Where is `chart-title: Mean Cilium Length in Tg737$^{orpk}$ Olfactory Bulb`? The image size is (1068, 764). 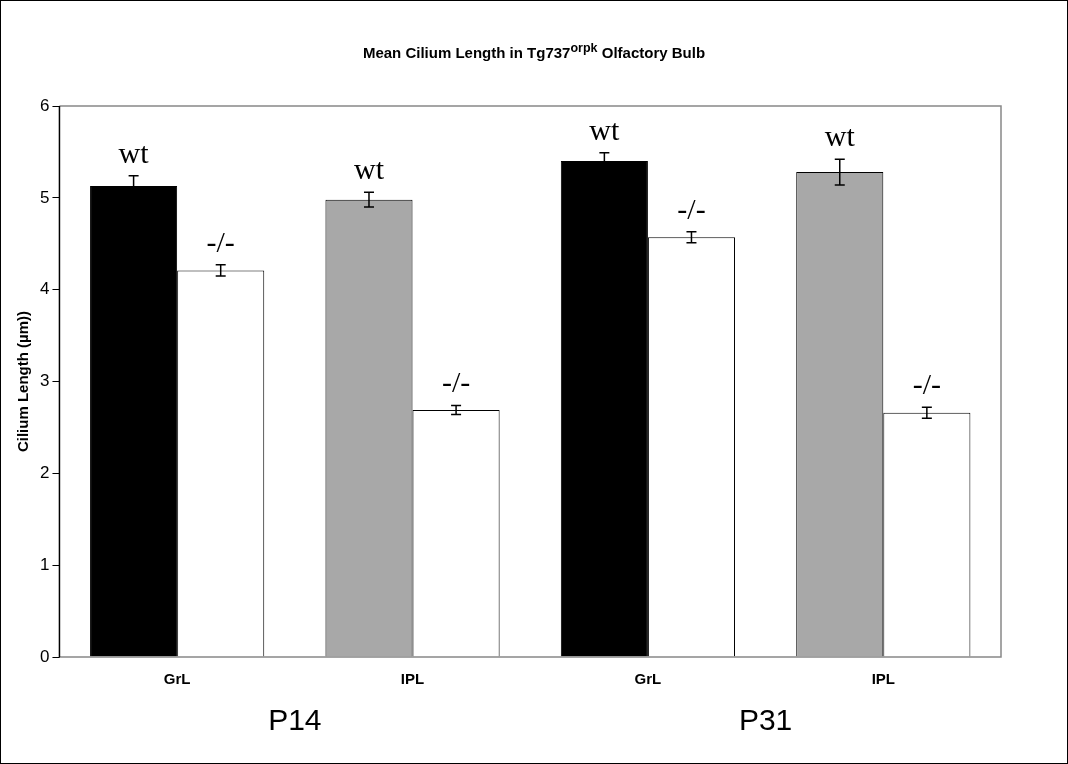 chart-title: Mean Cilium Length in Tg737$^{orpk}$ Olfactory Bulb is located at coordinates (534, 51).